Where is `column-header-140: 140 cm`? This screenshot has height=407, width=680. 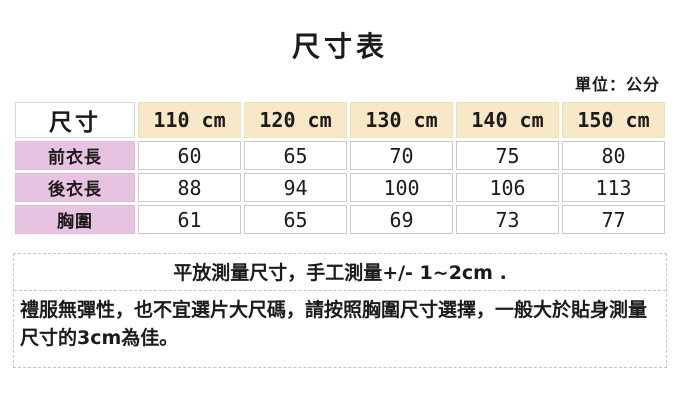
column-header-140: 140 cm is located at coordinates (507, 120).